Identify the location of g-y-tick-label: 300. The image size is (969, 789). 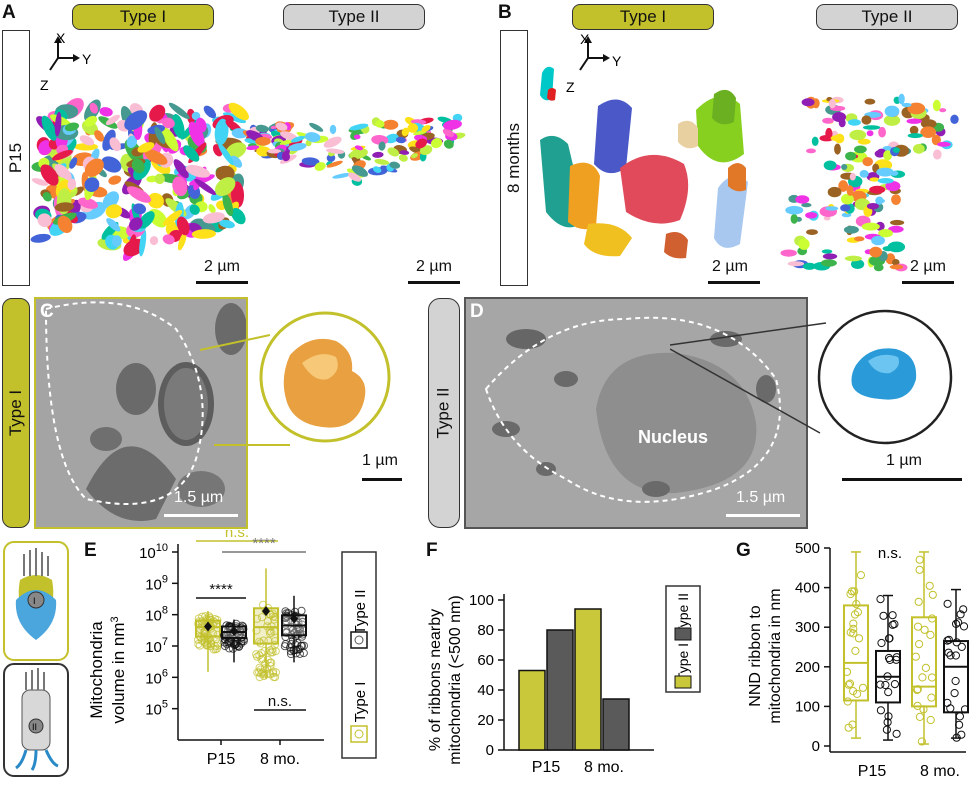
(807, 627).